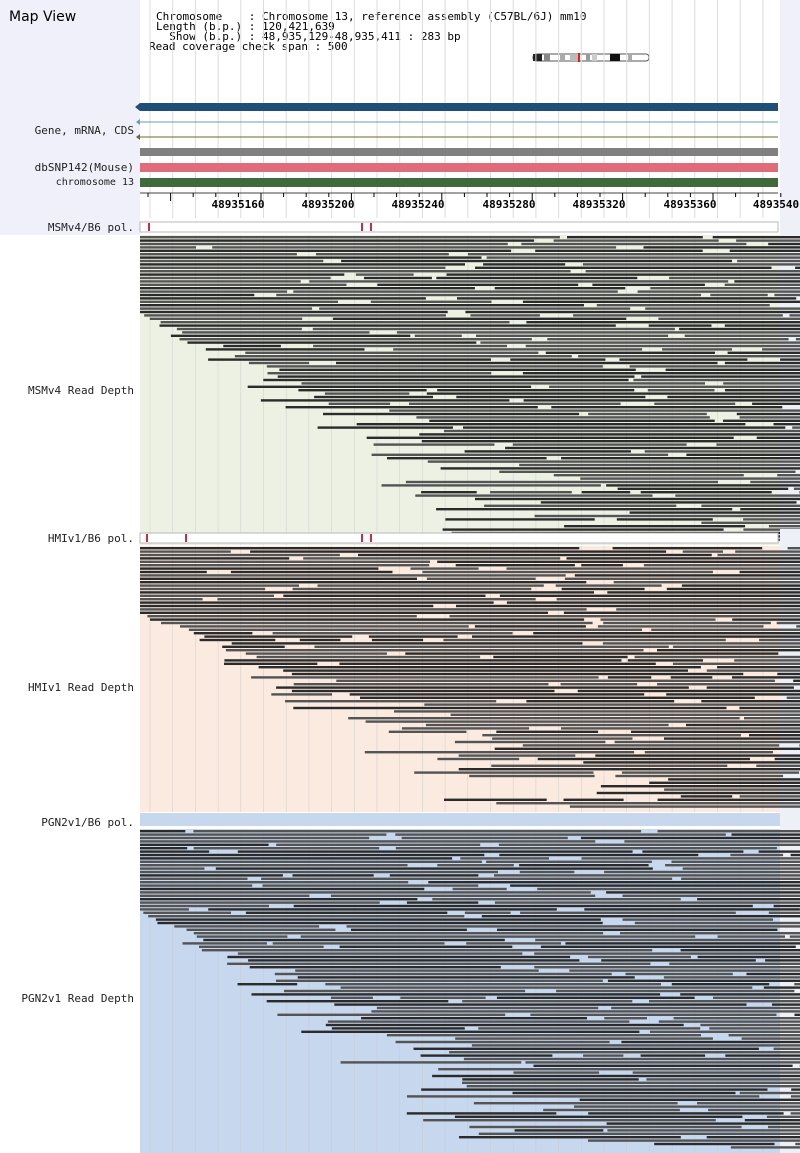  What do you see at coordinates (591, 57) in the screenshot?
I see `chromosome-ideogram` at bounding box center [591, 57].